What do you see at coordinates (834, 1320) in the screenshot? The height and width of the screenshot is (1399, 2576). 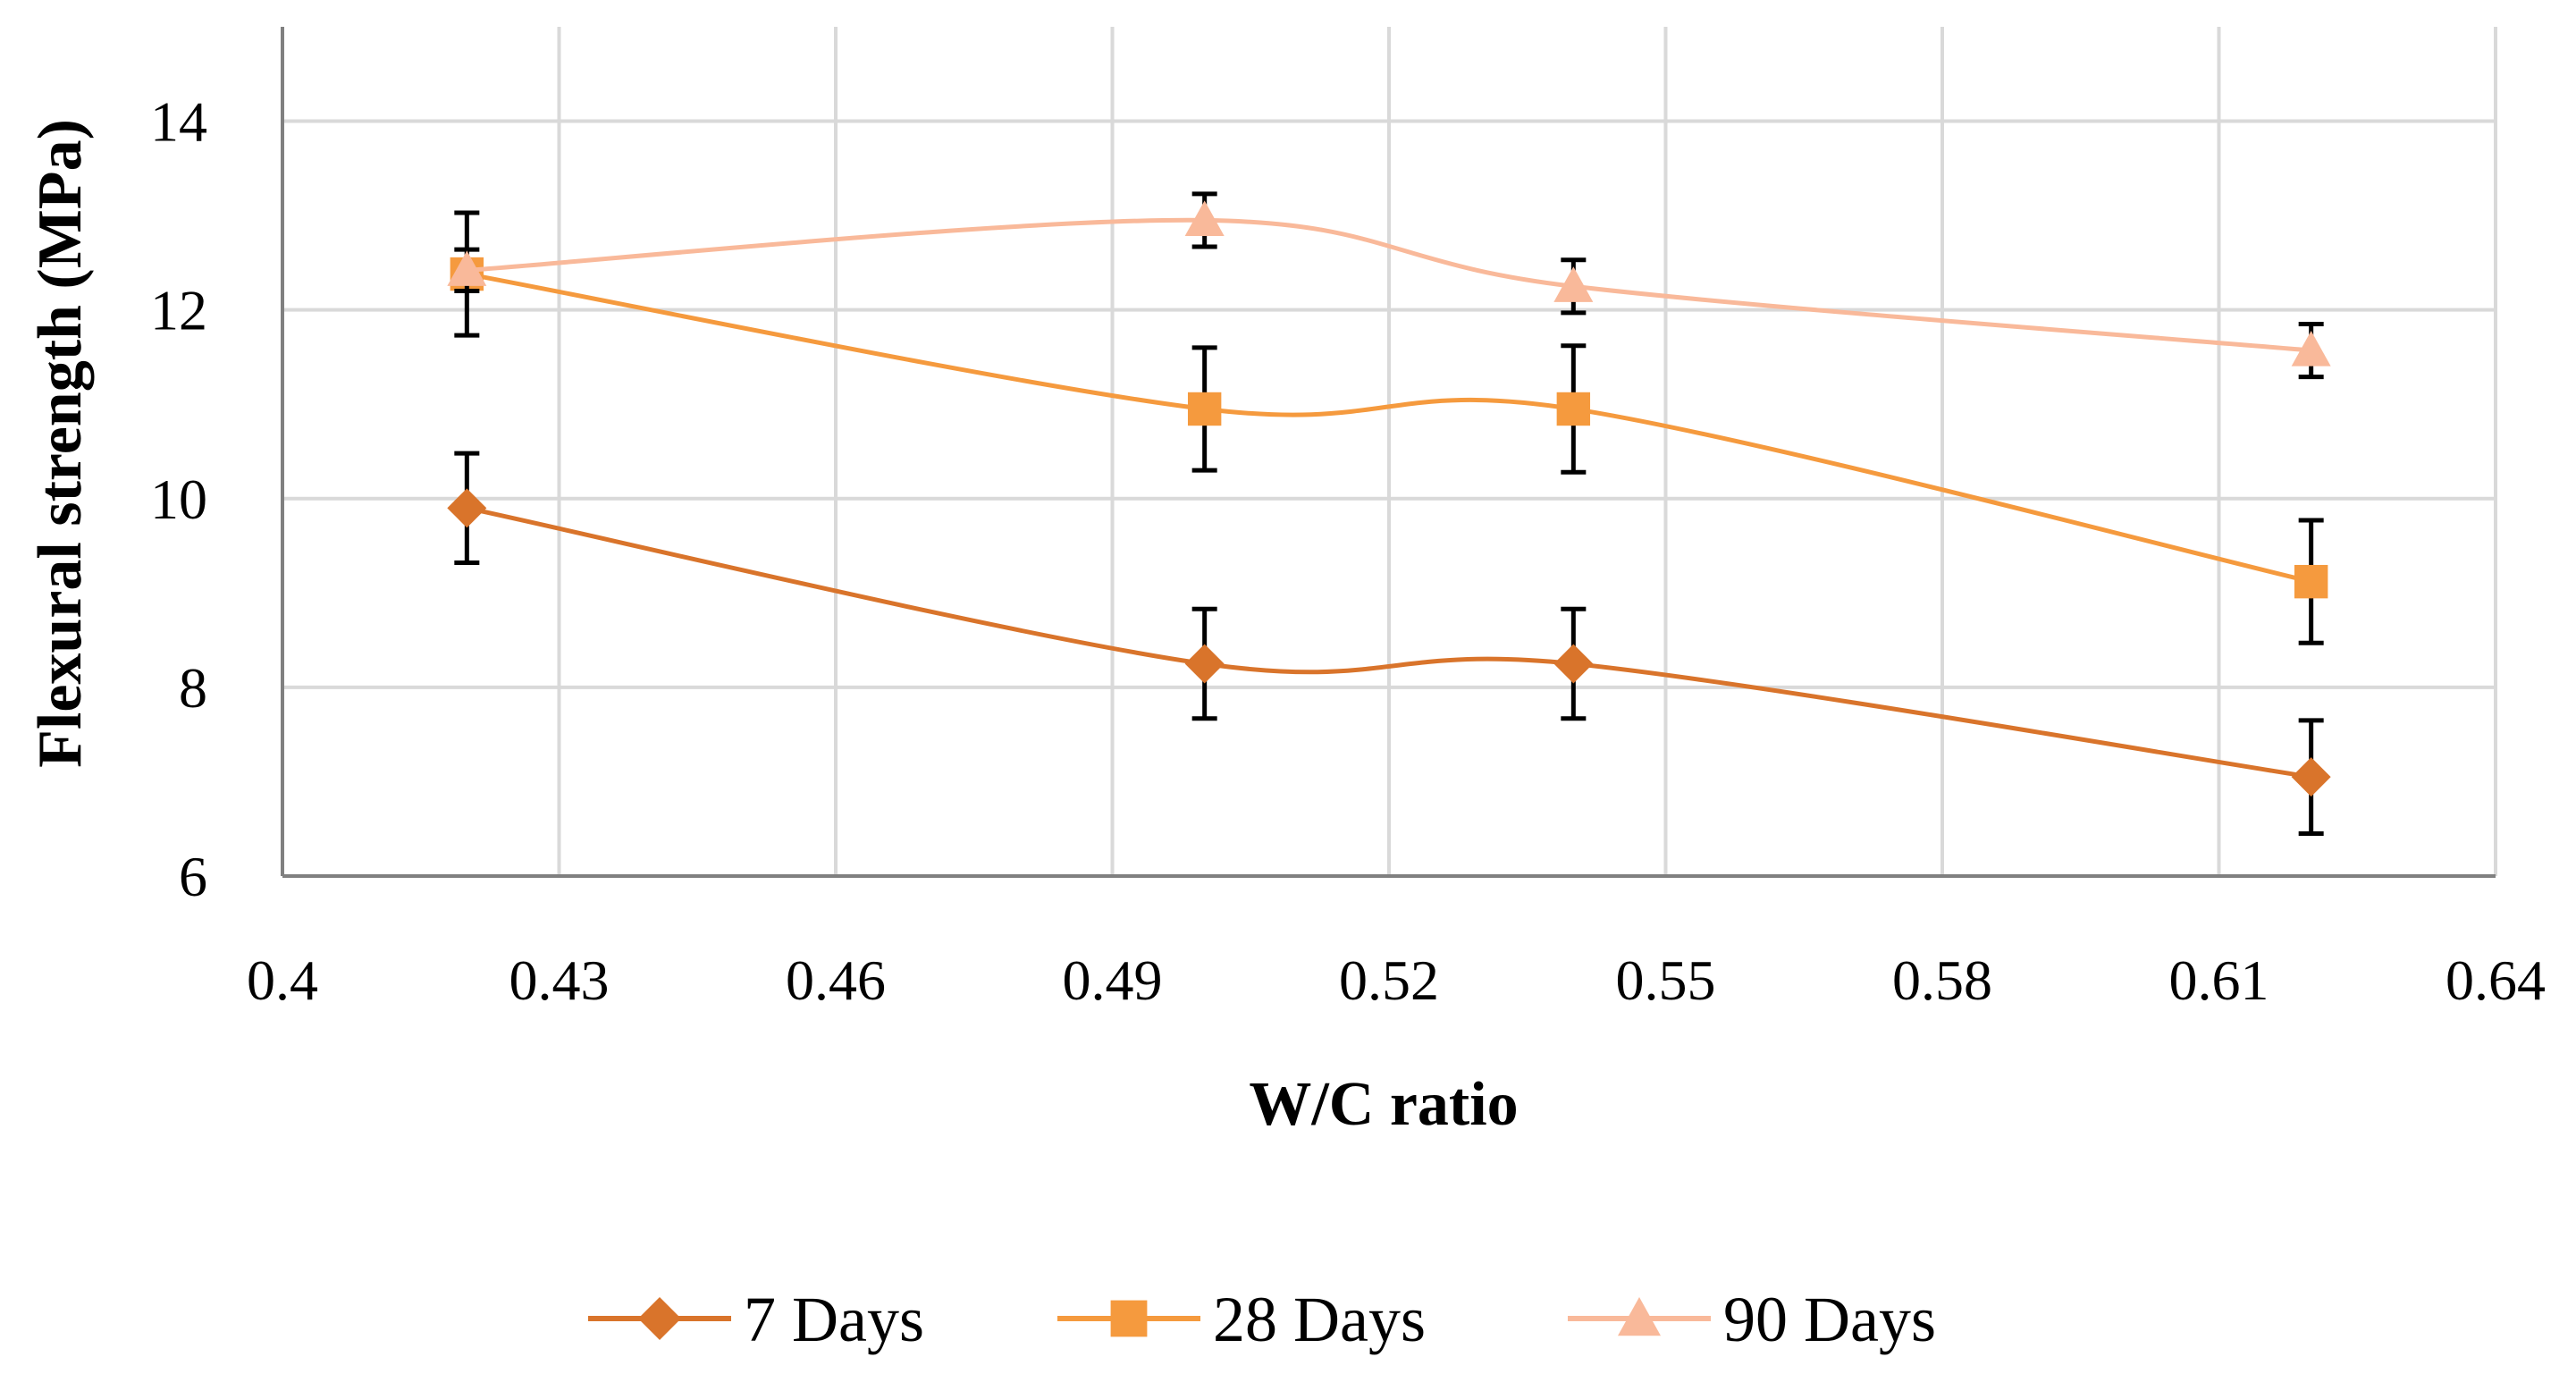 I see `legend-label: 7 Days` at bounding box center [834, 1320].